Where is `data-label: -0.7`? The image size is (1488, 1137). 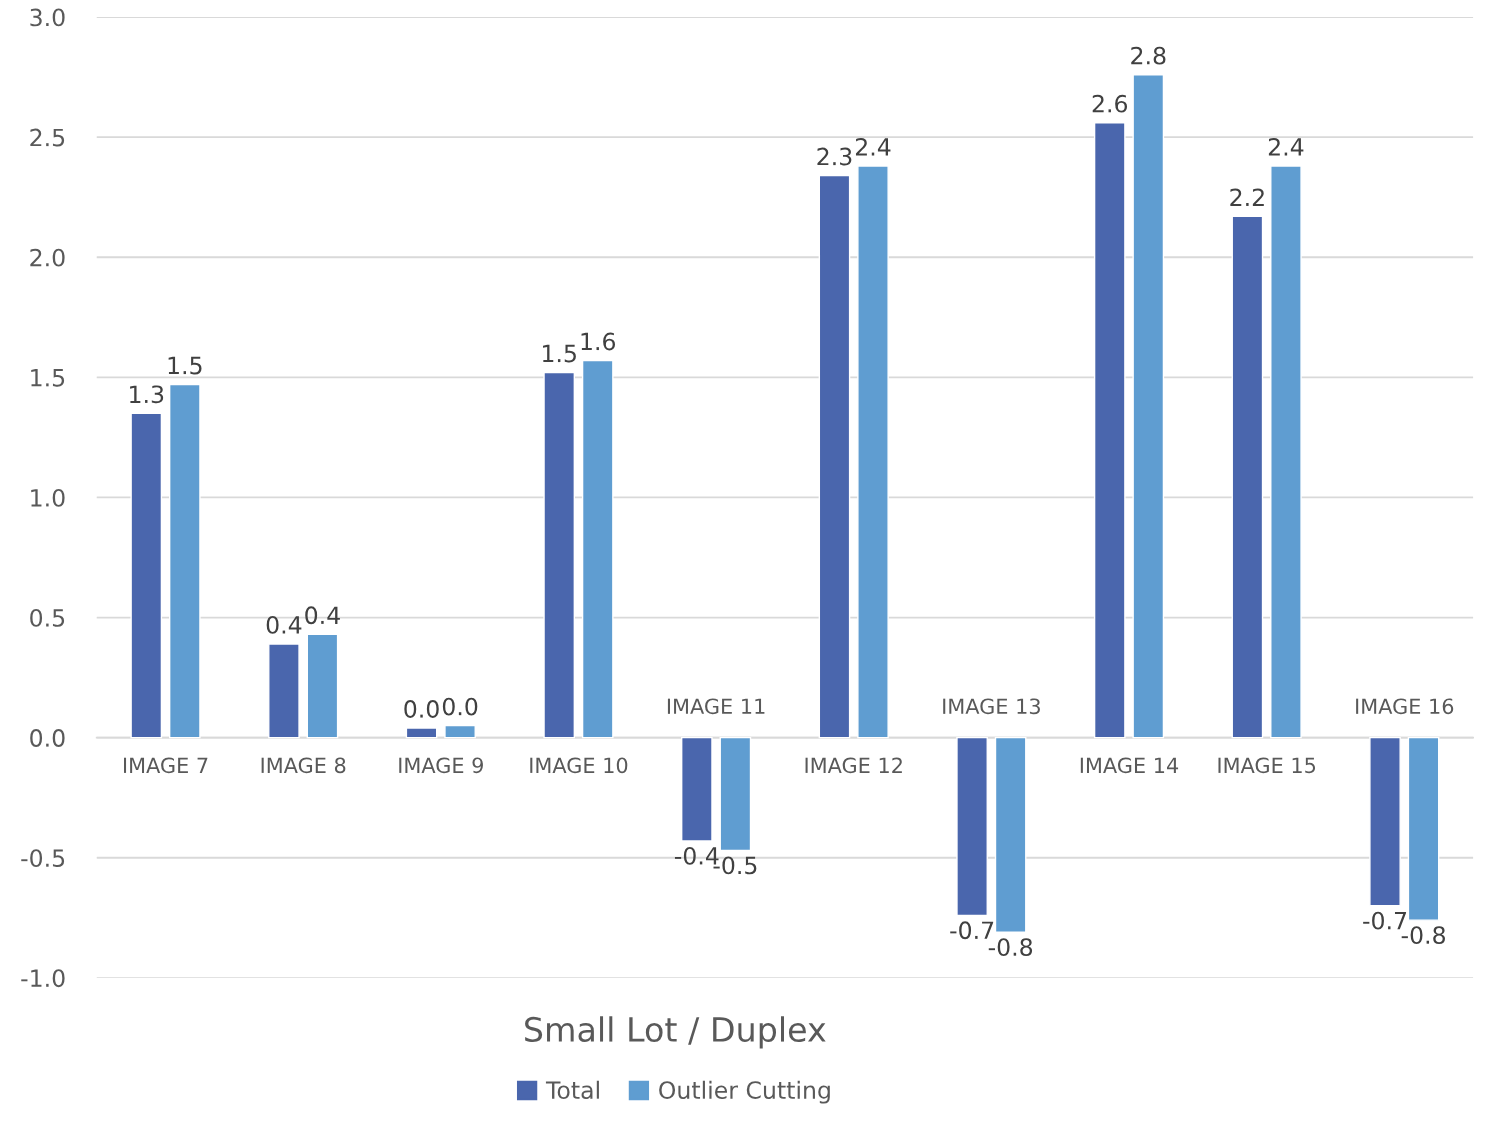 data-label: -0.7 is located at coordinates (972, 930).